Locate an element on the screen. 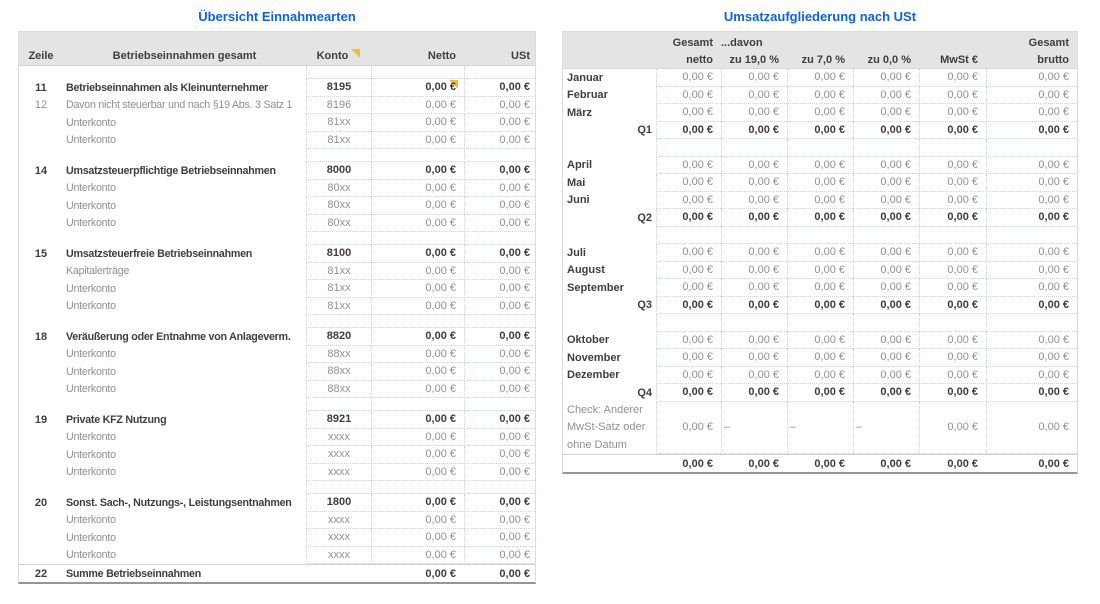 This screenshot has height=604, width=1100. col-header-ust: USt is located at coordinates (520, 56).